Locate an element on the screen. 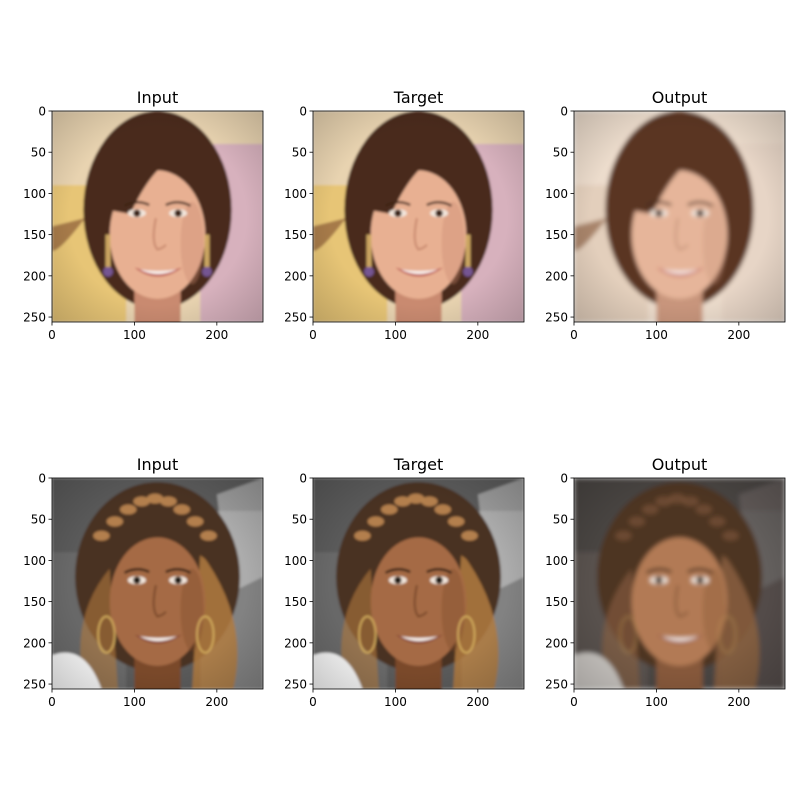 Image resolution: width=800 pixels, height=800 pixels. panel-input-row-2: Input 0 100 200 0 50 100 150 200 250 is located at coordinates (143, 582).